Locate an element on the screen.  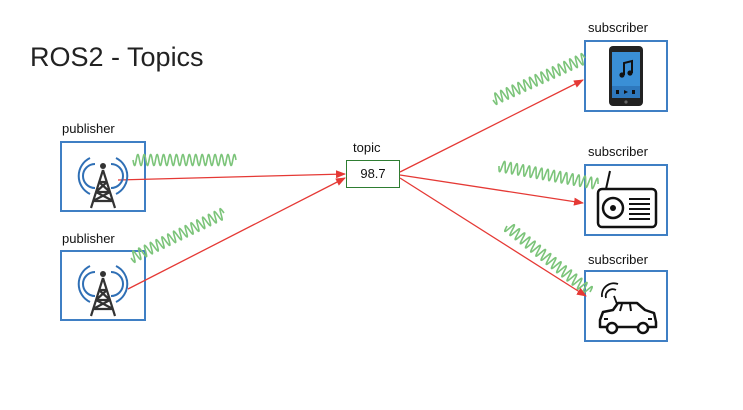
topic-box: 98.7 is located at coordinates (373, 174).